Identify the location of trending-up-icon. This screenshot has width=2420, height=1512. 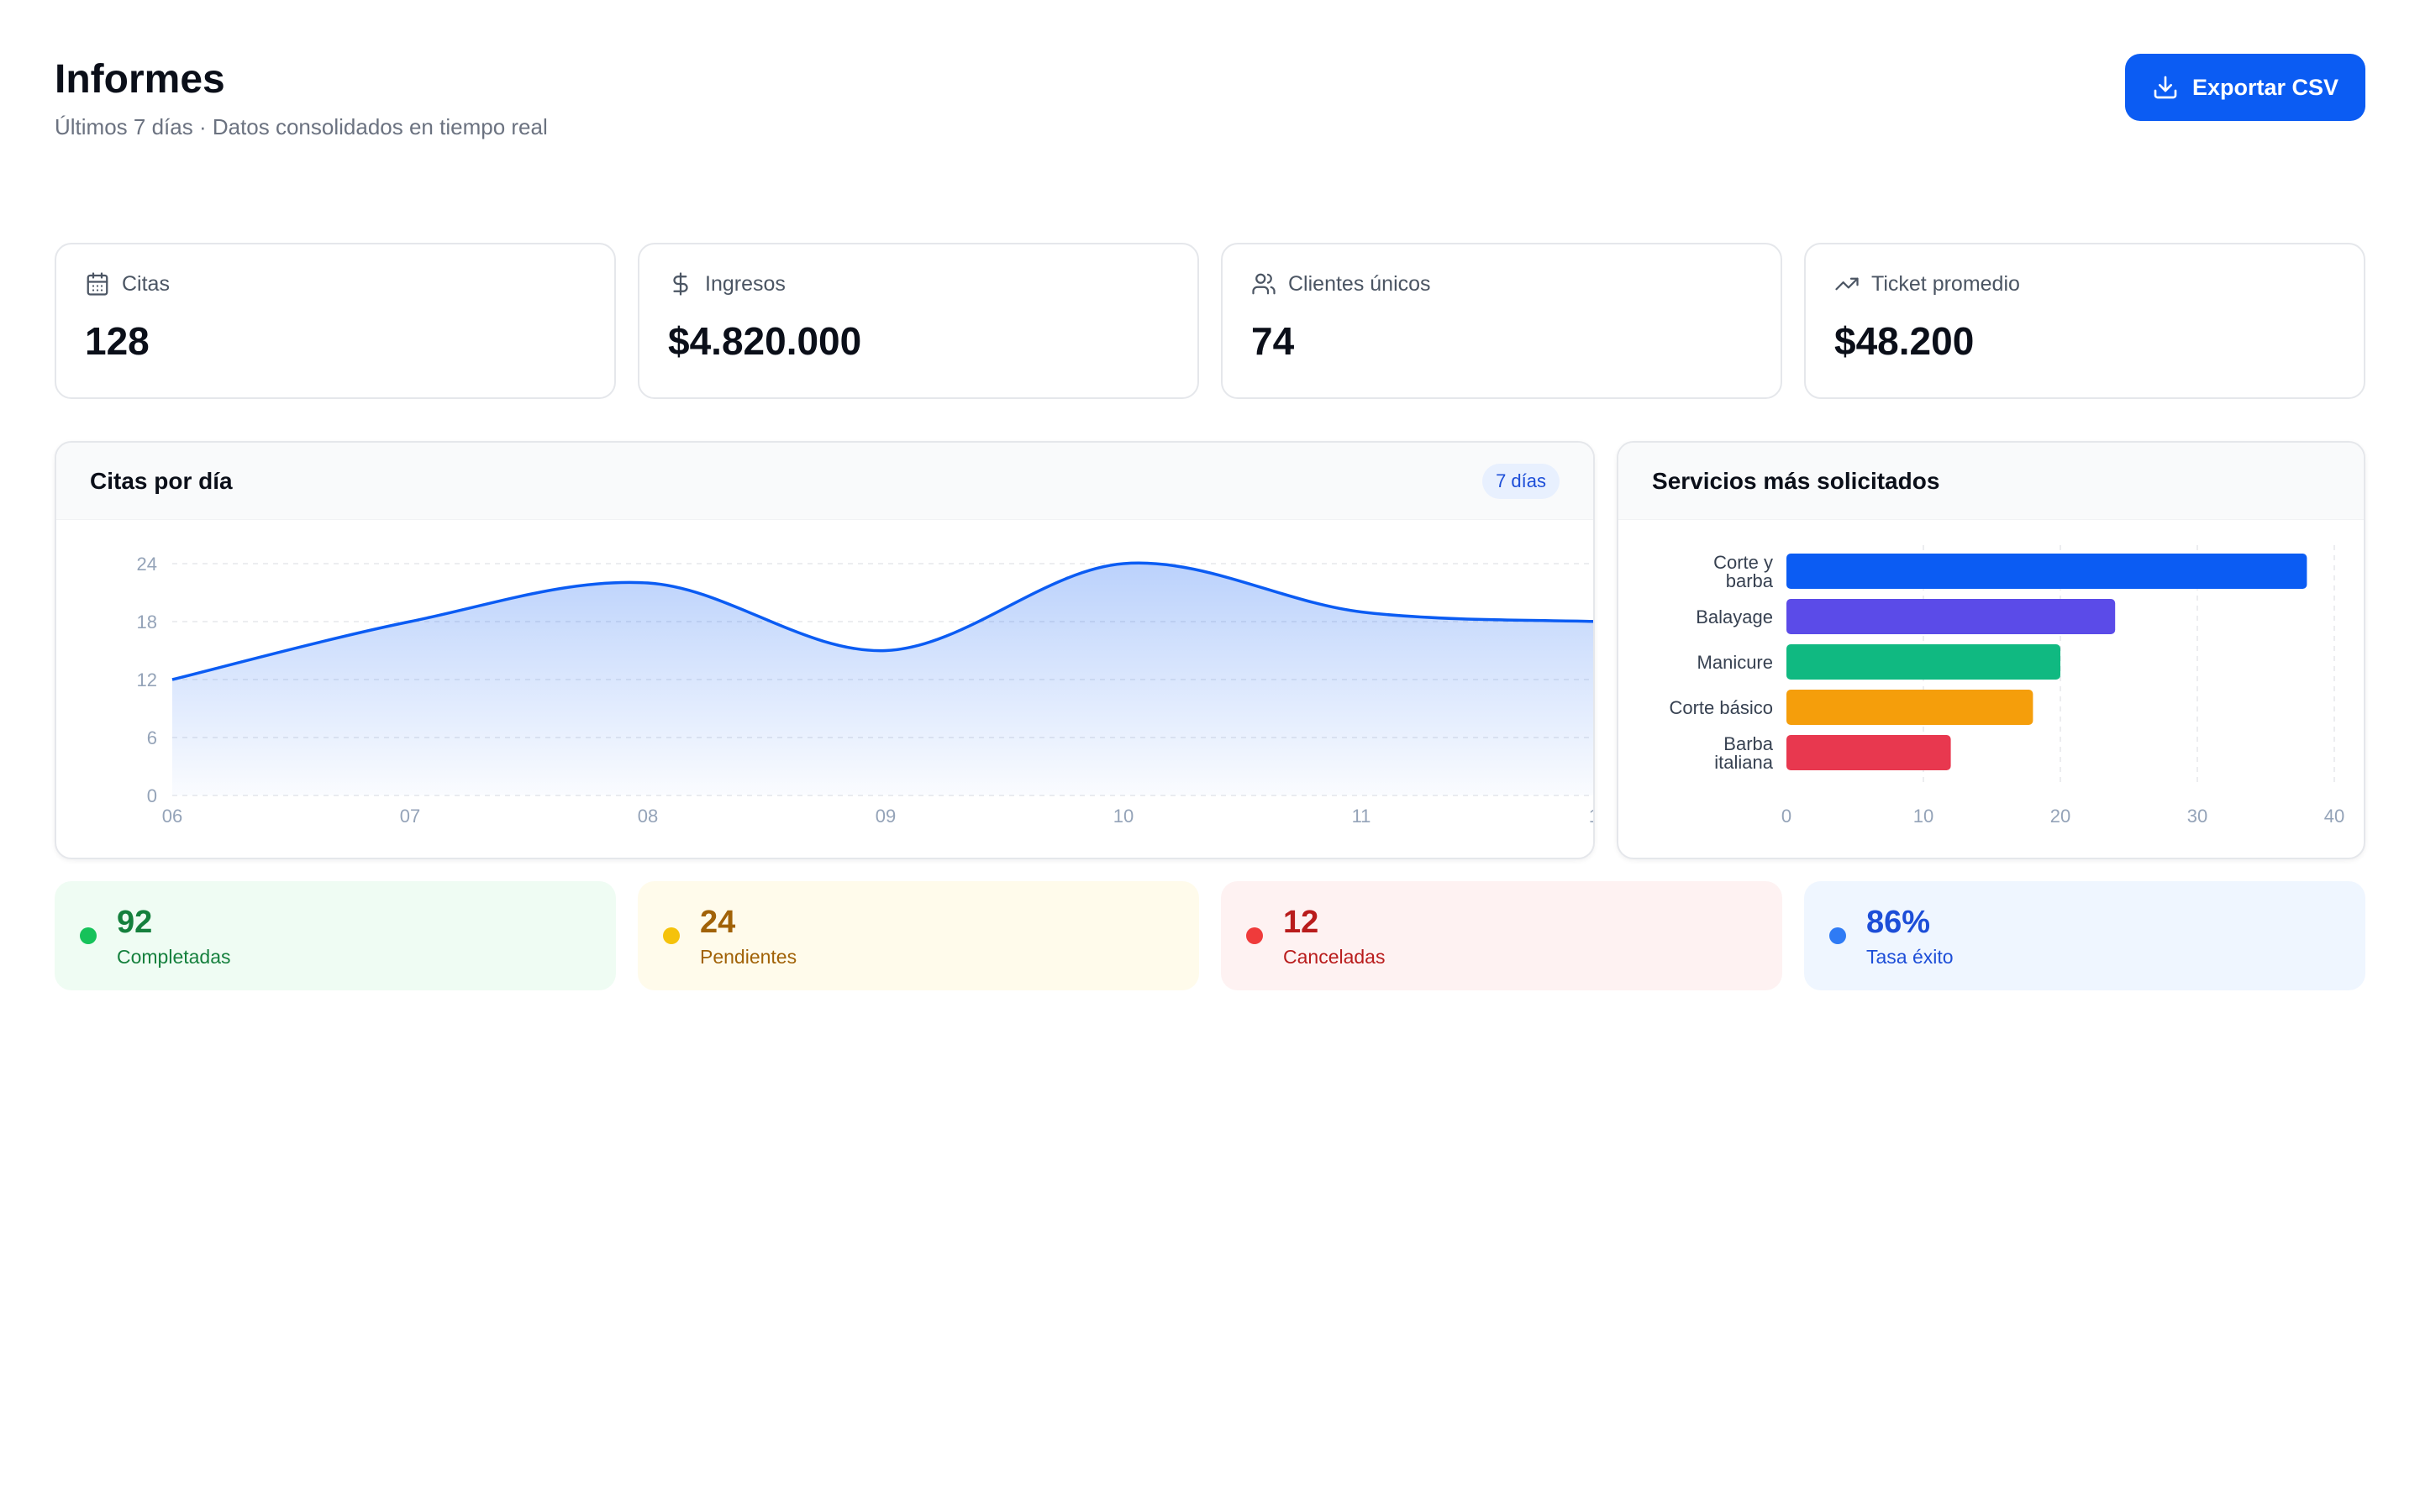
(1847, 284).